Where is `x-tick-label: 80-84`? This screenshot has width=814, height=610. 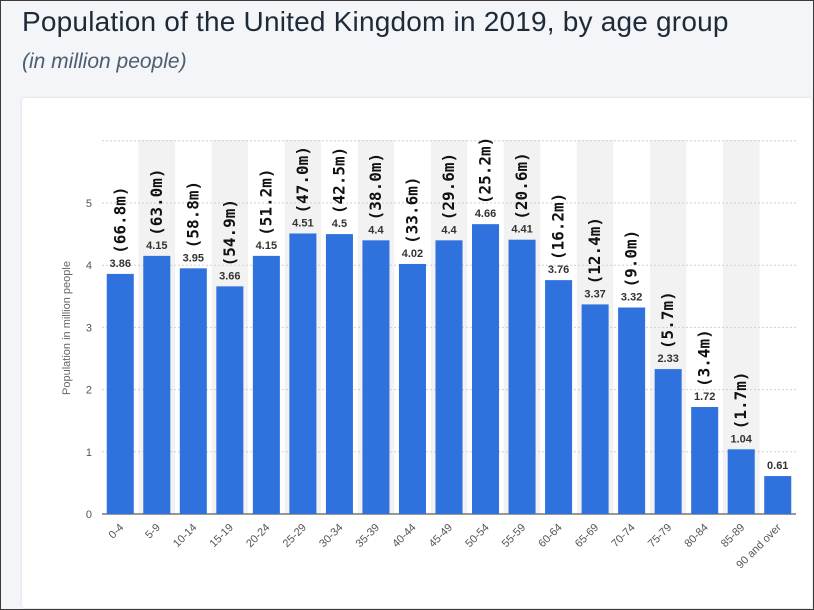 x-tick-label: 80-84 is located at coordinates (696, 536).